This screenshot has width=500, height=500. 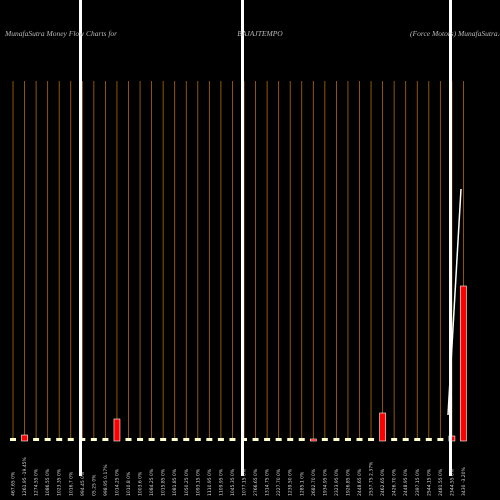 What do you see at coordinates (164, 482) in the screenshot?
I see `x-tick-label: 1015.85 0%` at bounding box center [164, 482].